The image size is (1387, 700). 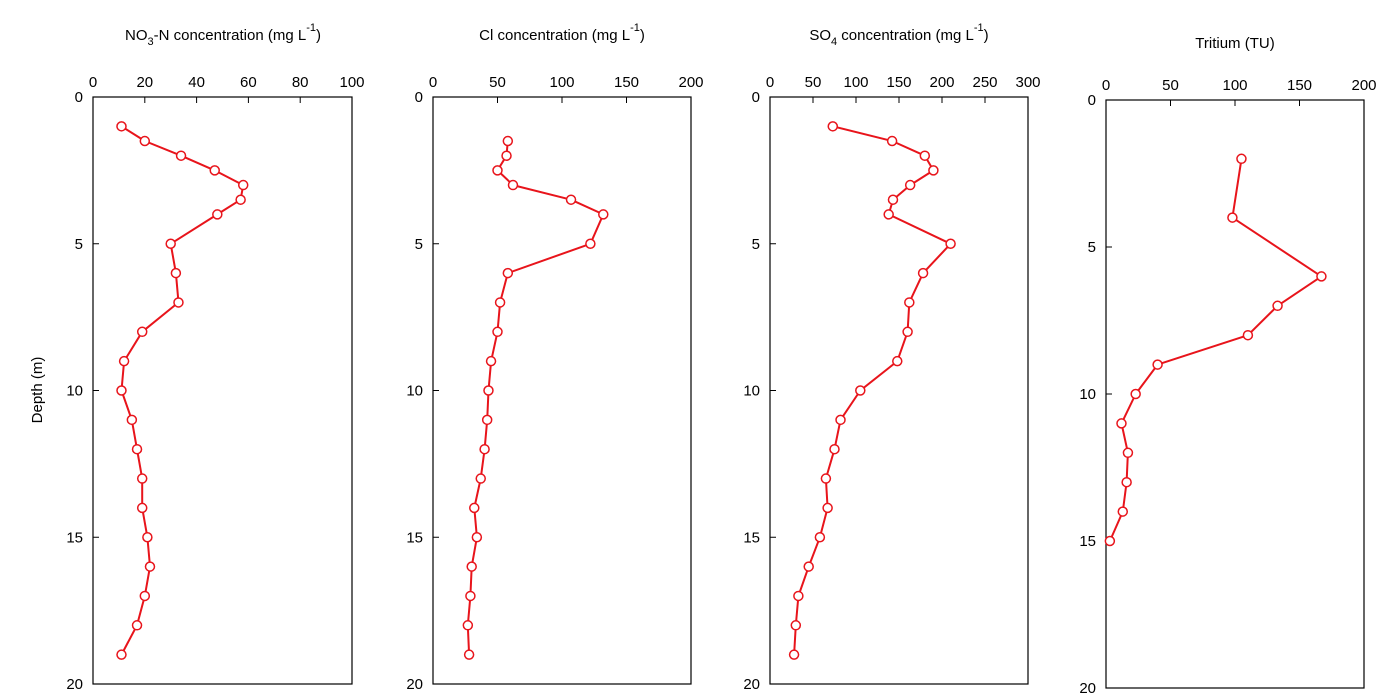 I want to click on x-tick-label: 150, so click(x=1299, y=85).